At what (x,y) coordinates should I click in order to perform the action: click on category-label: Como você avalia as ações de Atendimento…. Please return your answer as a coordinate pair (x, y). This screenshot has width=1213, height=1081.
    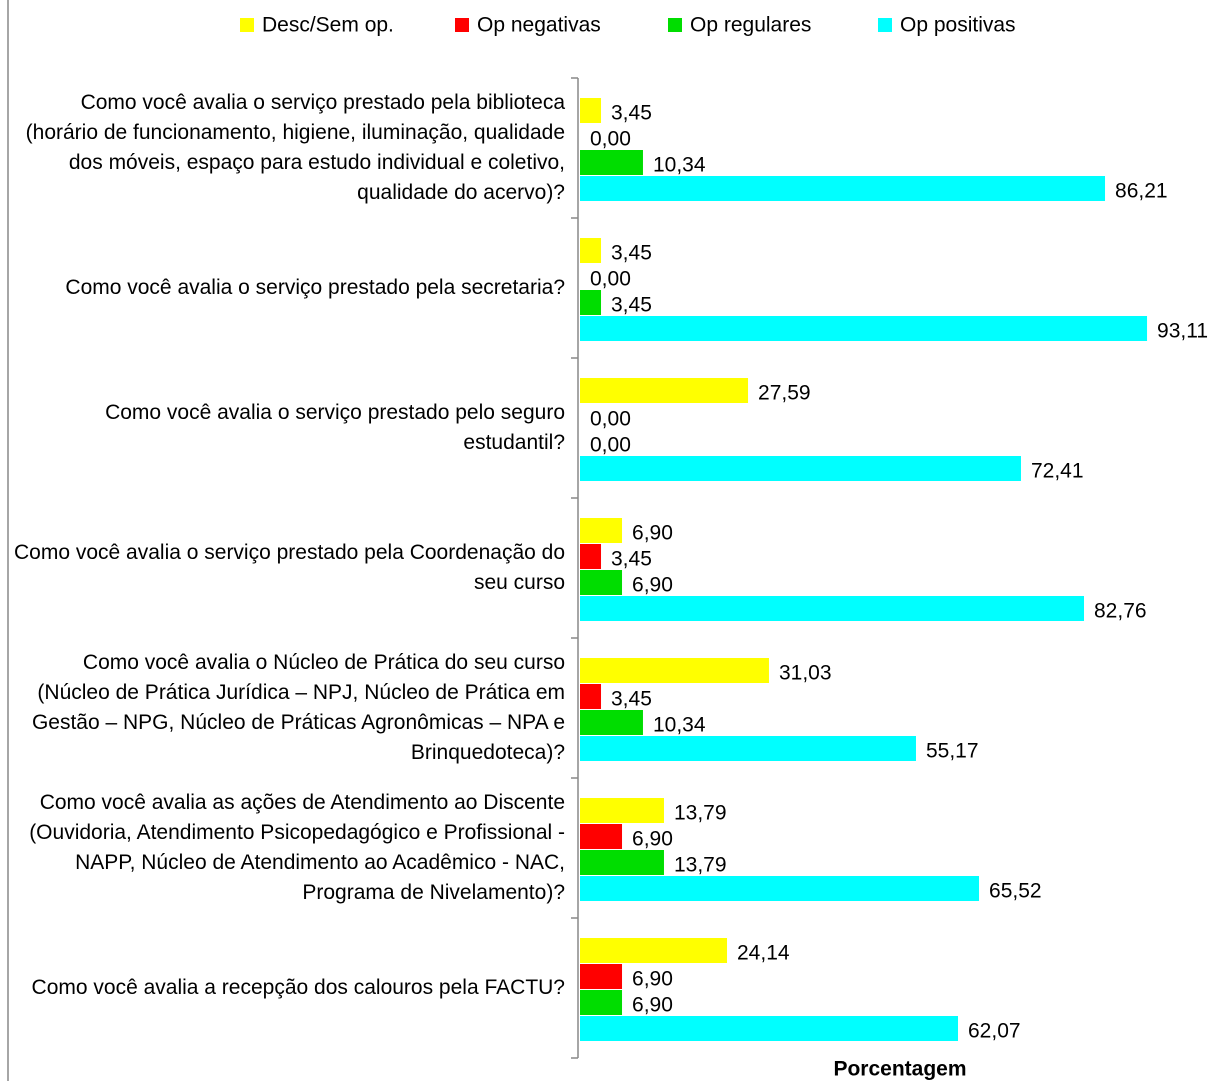
    Looking at the image, I should click on (297, 847).